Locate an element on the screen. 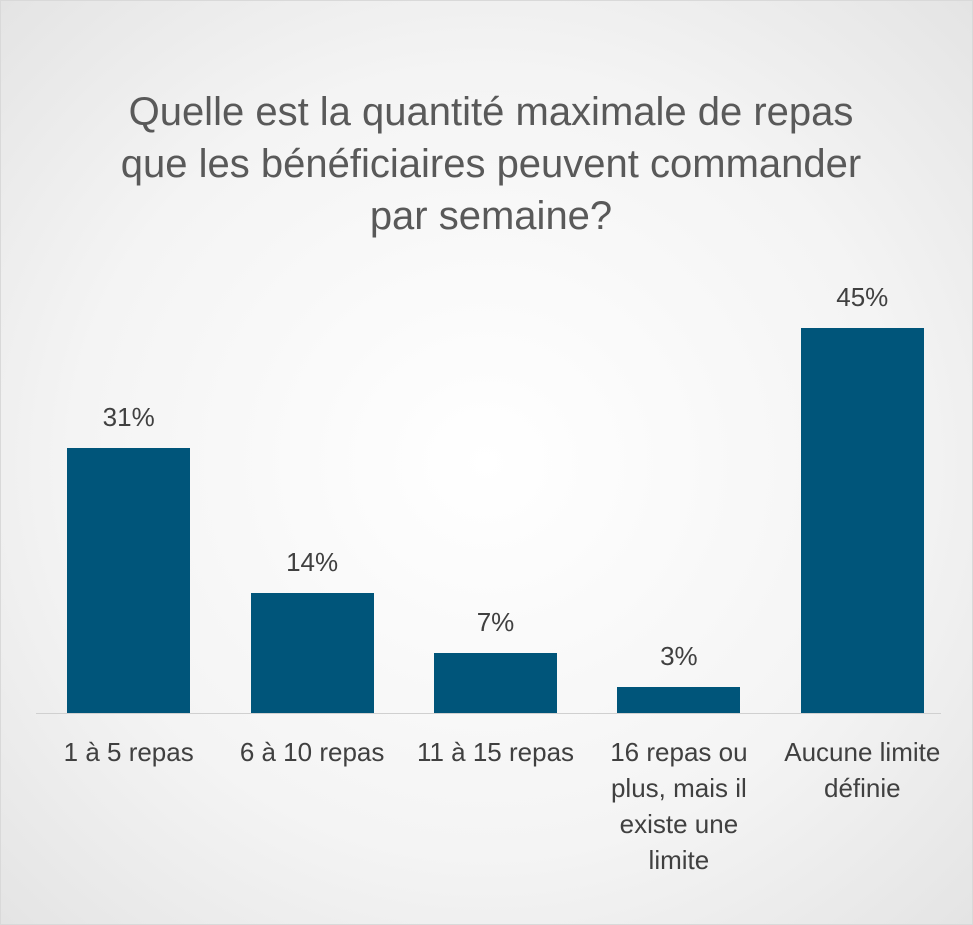 Image resolution: width=973 pixels, height=925 pixels. x-tick-label: 1 à 5 repas is located at coordinates (128, 752).